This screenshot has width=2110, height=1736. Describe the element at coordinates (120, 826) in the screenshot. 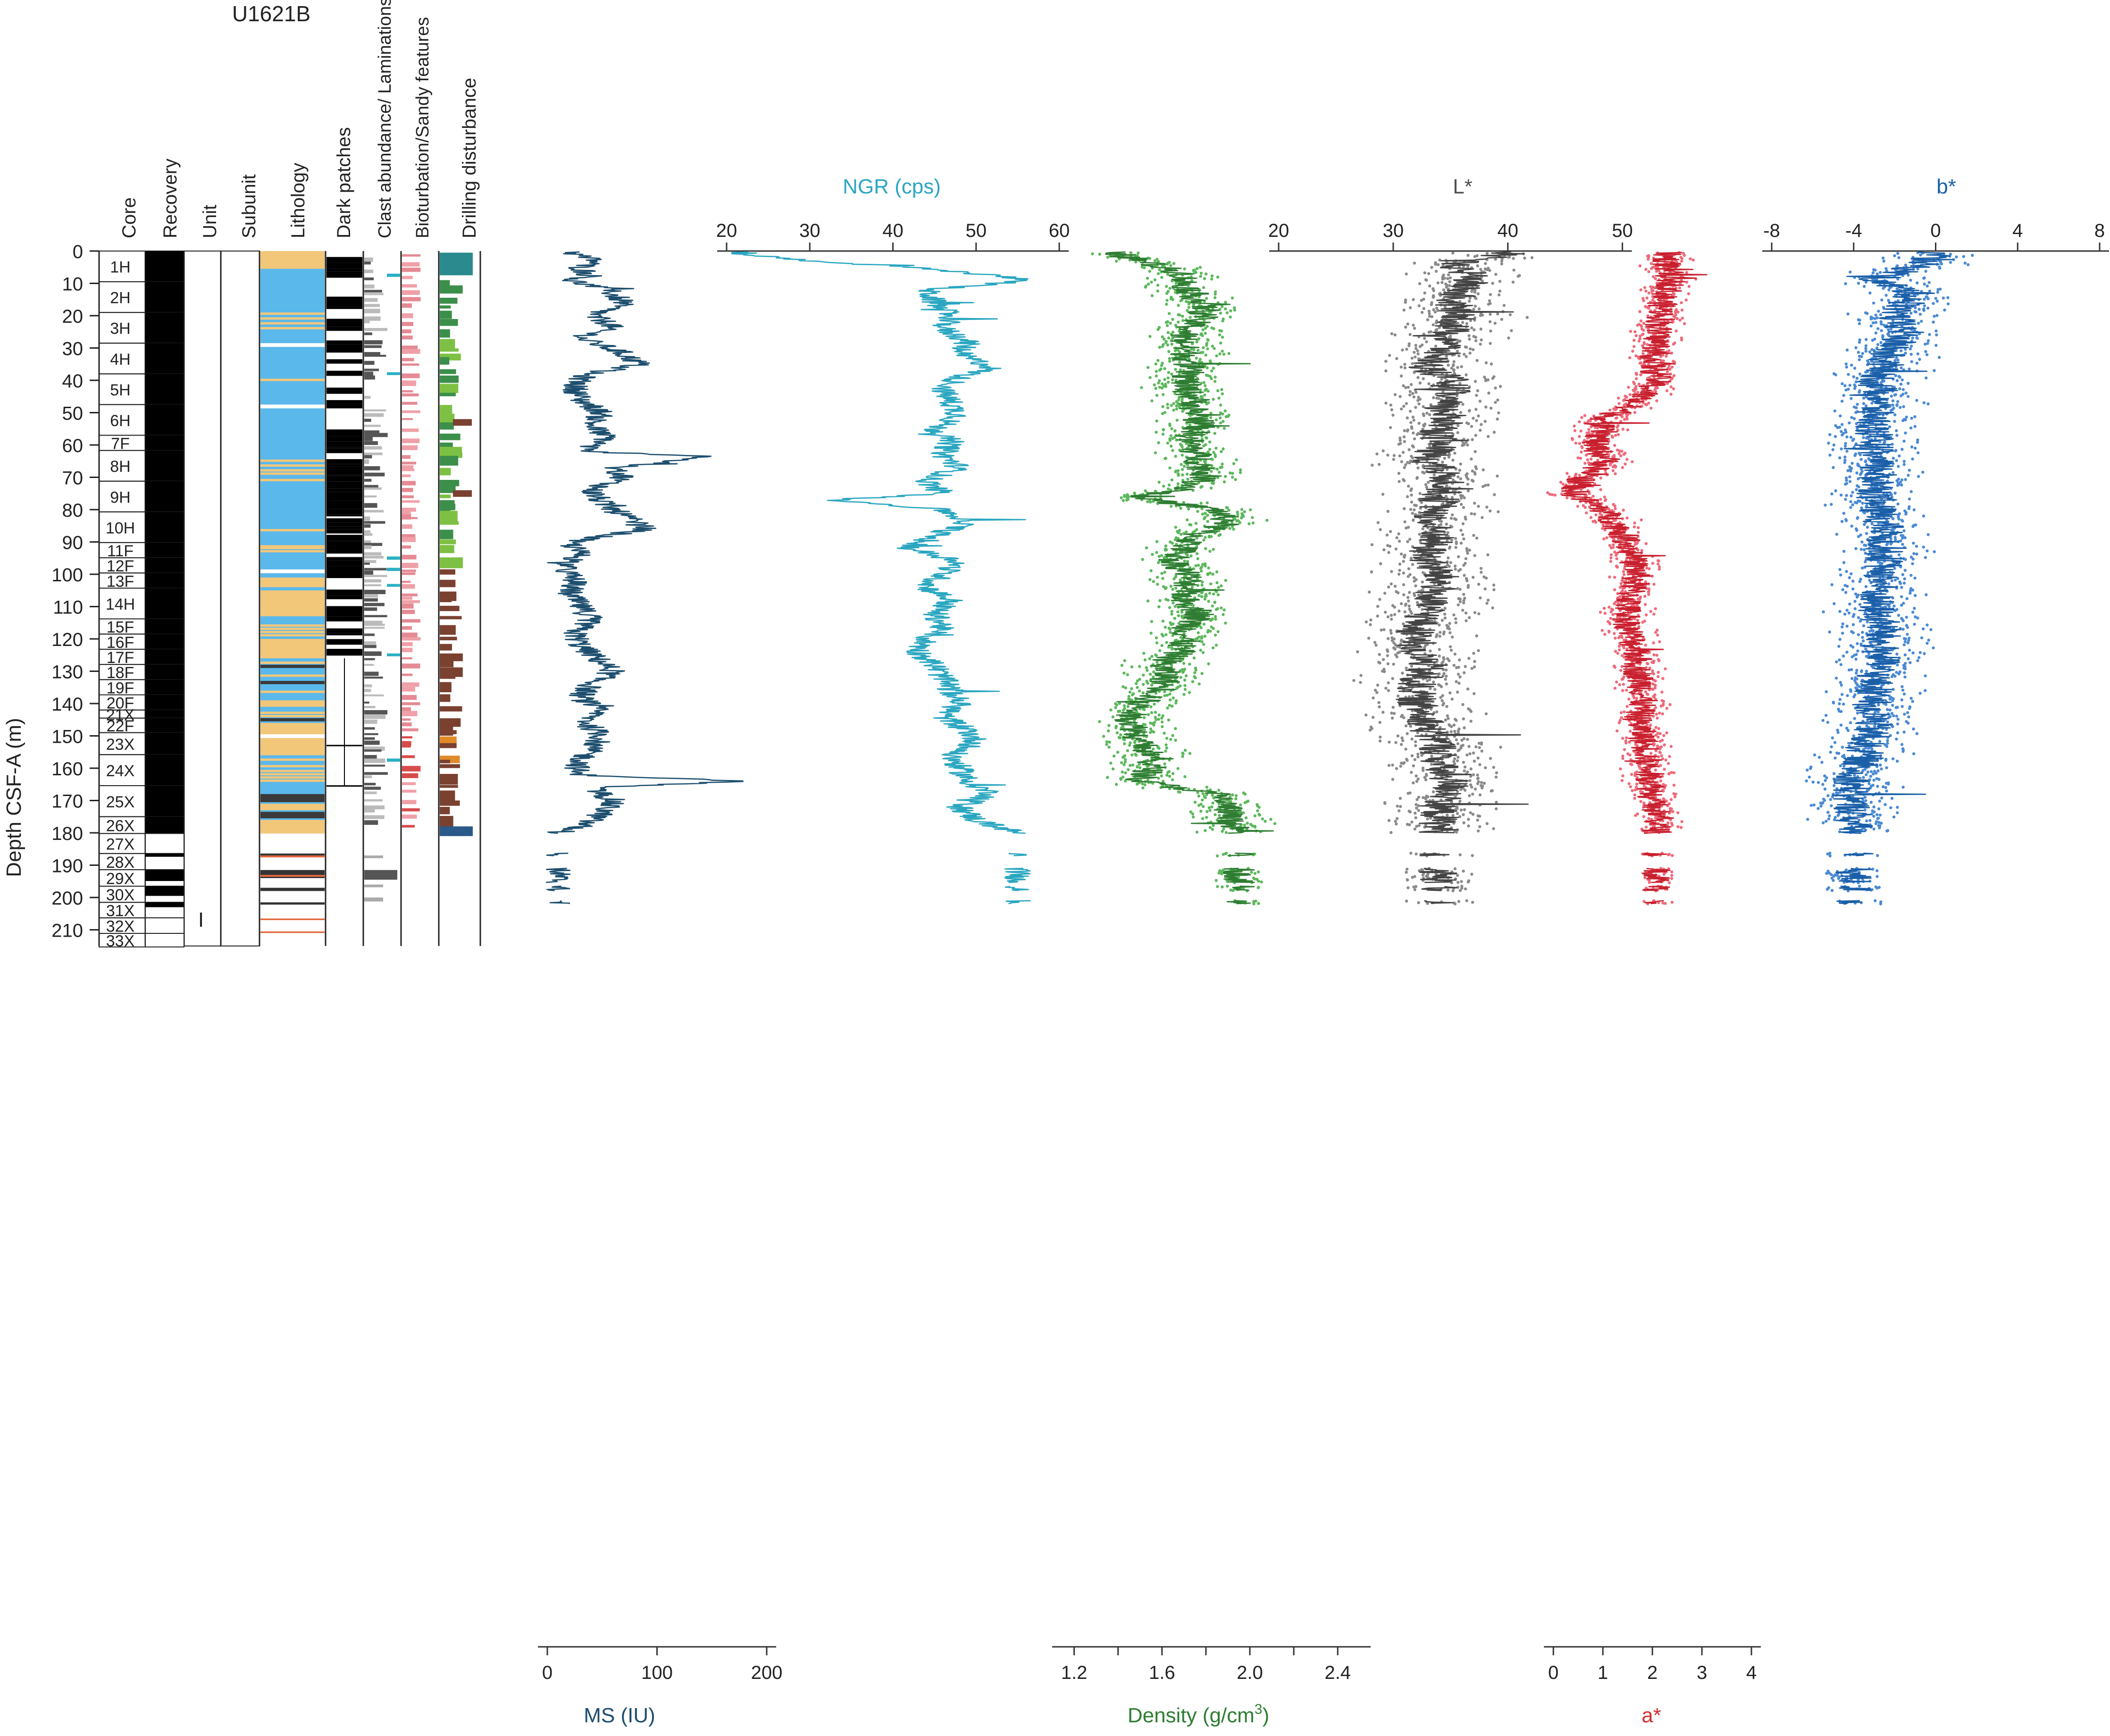

I see `core-label: 26X` at that location.